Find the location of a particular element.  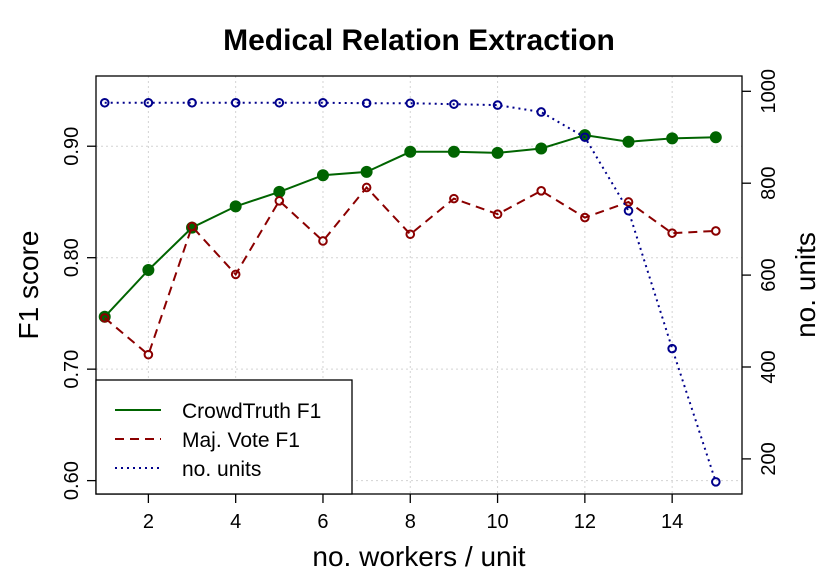

x-tick-label: 12 is located at coordinates (585, 522).